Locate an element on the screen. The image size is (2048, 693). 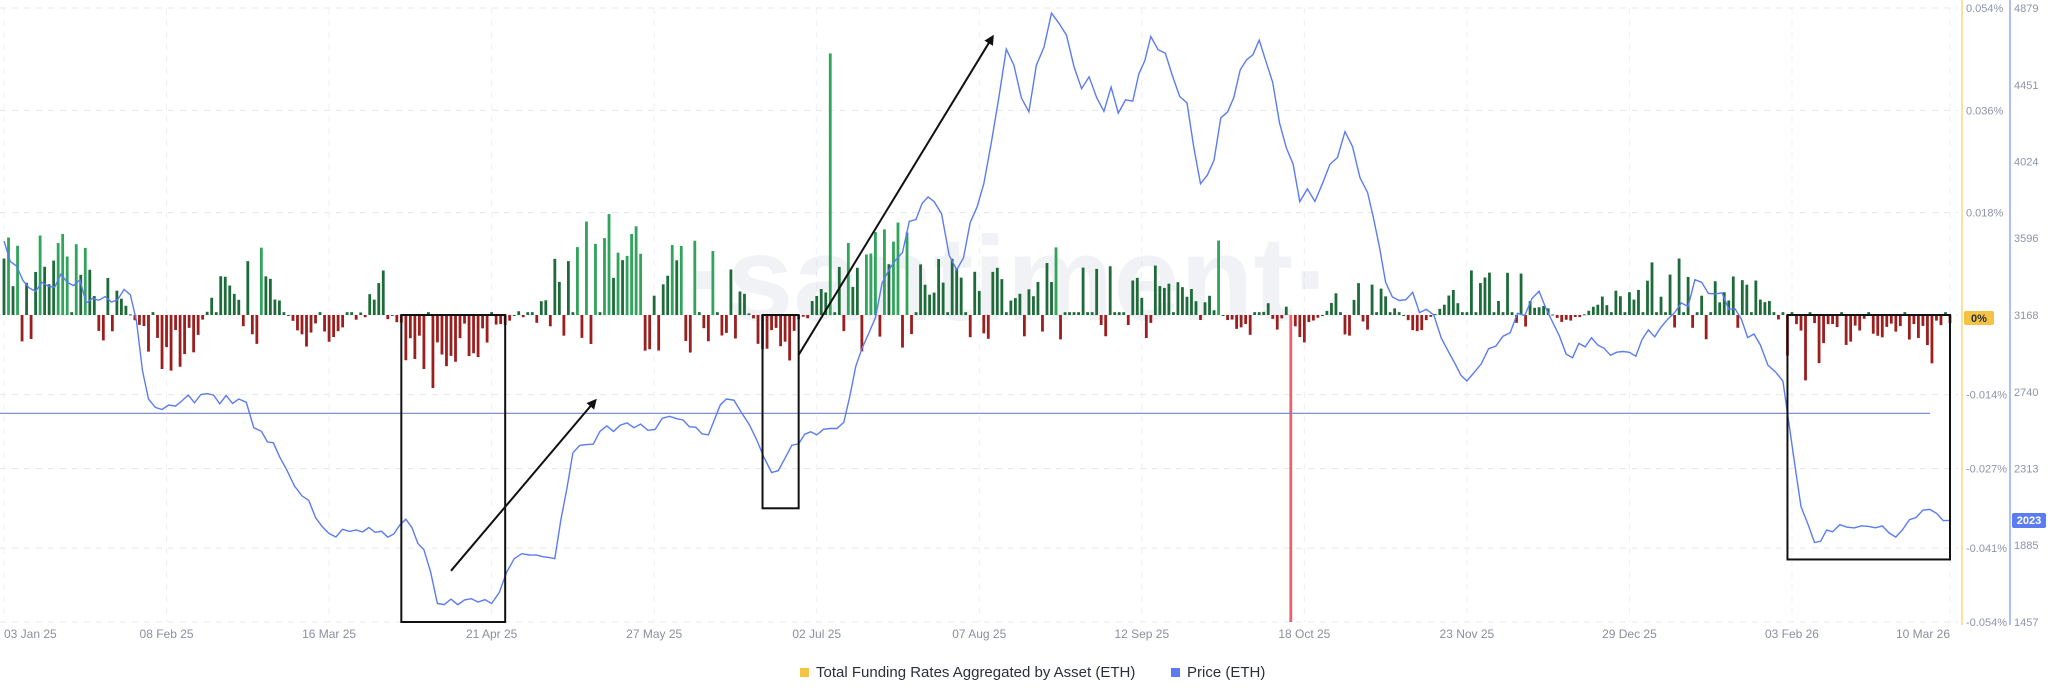
x-tick-label: 08 Feb 25 is located at coordinates (167, 634).